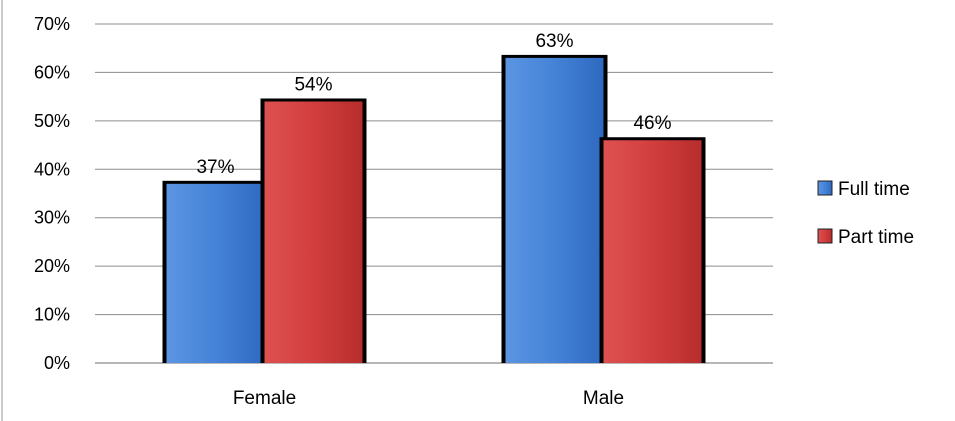  Describe the element at coordinates (652, 123) in the screenshot. I see `data-label: 46%` at that location.